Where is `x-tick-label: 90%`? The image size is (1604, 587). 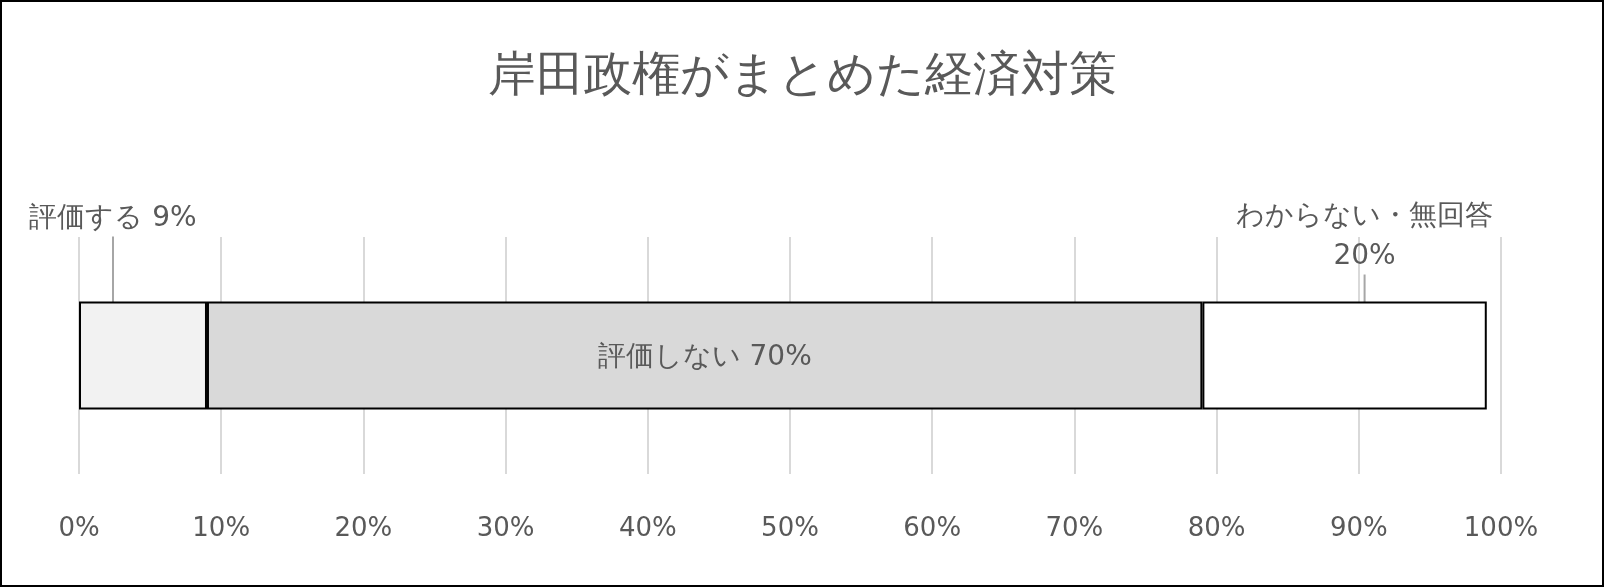
x-tick-label: 90% is located at coordinates (1358, 527).